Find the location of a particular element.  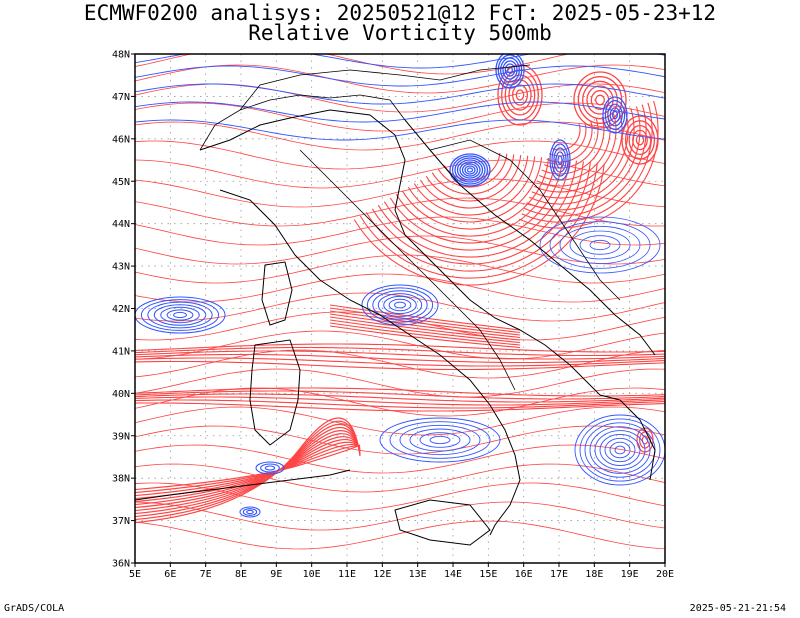

lat-tick-label: 36N is located at coordinates (121, 564).